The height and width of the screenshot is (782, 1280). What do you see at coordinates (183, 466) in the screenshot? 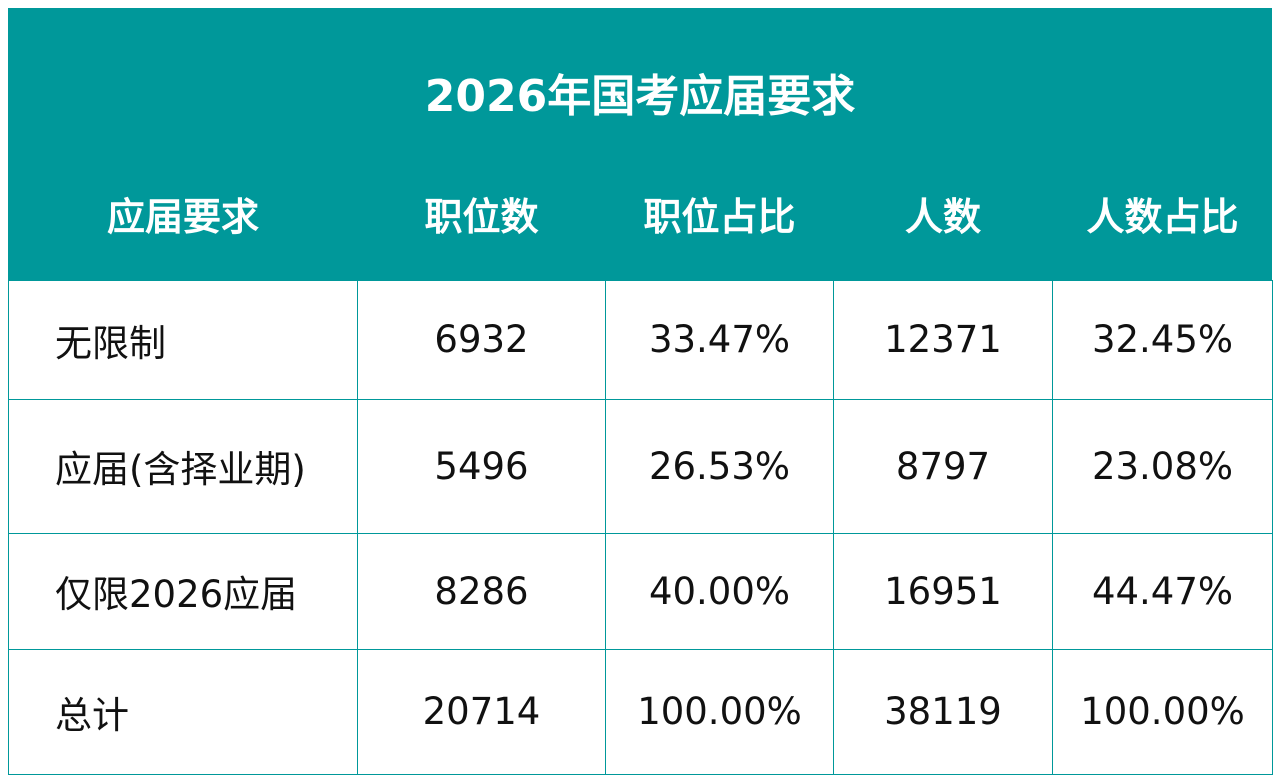
I see `table-cell: 应届(含择业期)` at bounding box center [183, 466].